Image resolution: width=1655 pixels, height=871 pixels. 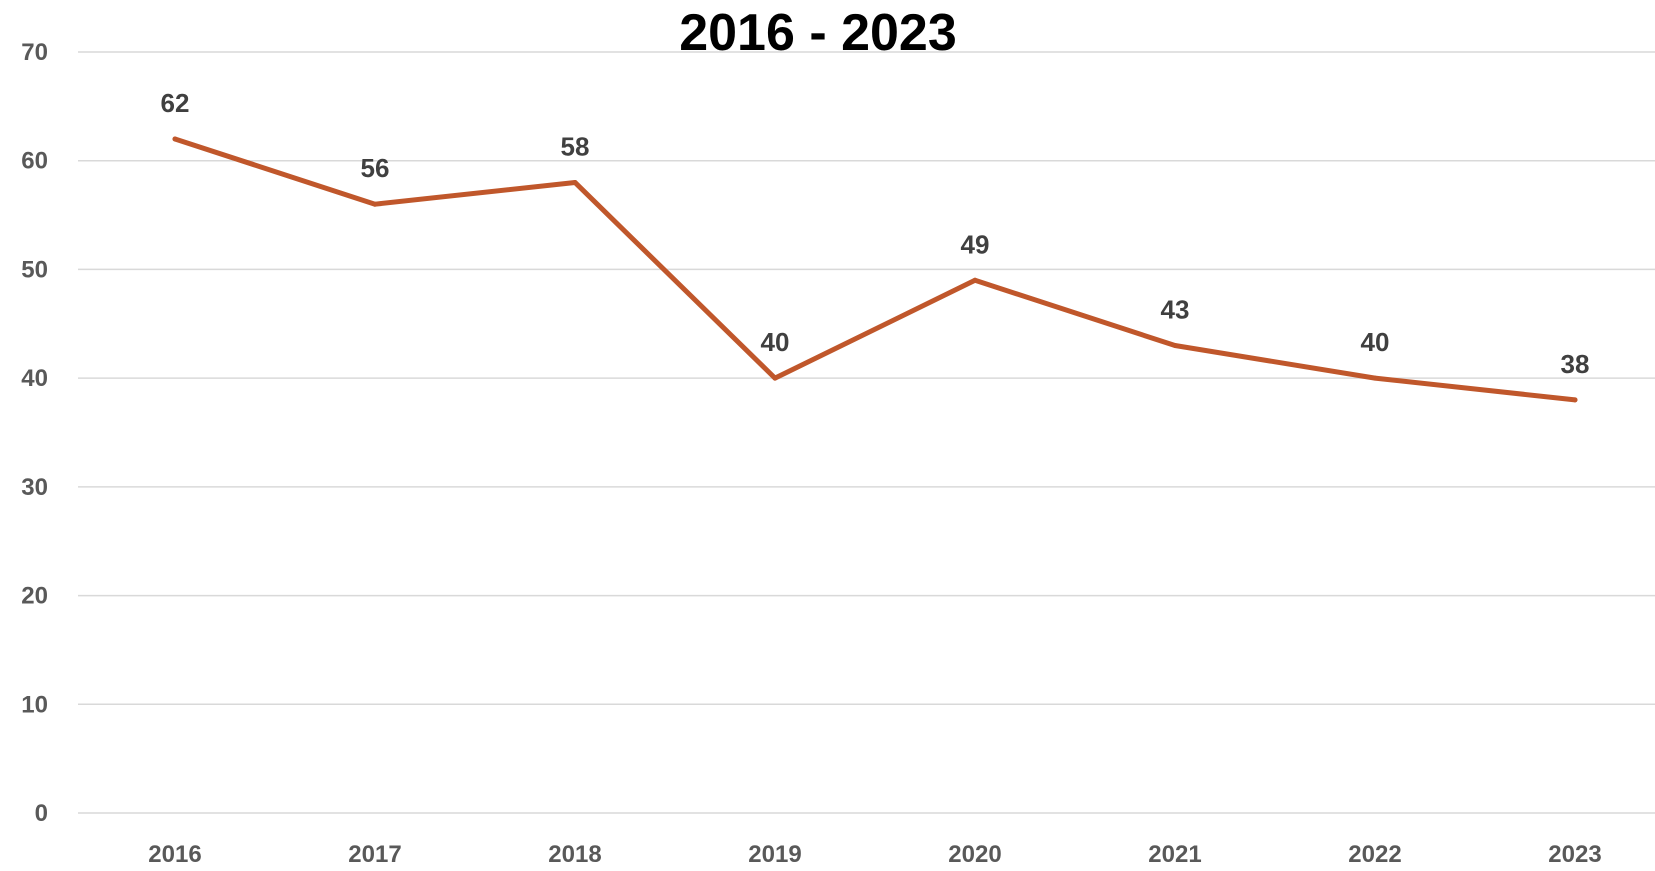 What do you see at coordinates (34, 433) in the screenshot?
I see `y-axis-tick-labels: 0 10 20 30 40 50 60 70` at bounding box center [34, 433].